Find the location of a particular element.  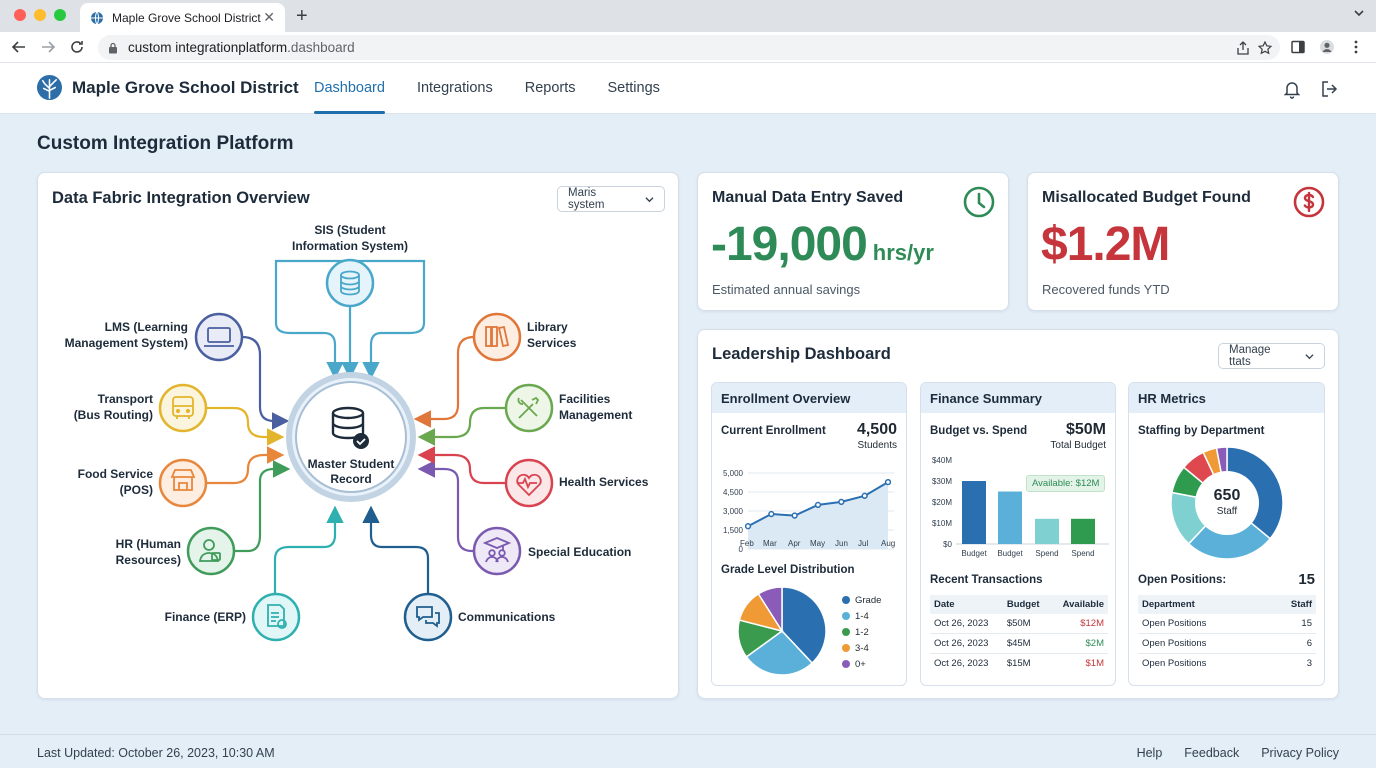

bus-icon is located at coordinates (183, 407).